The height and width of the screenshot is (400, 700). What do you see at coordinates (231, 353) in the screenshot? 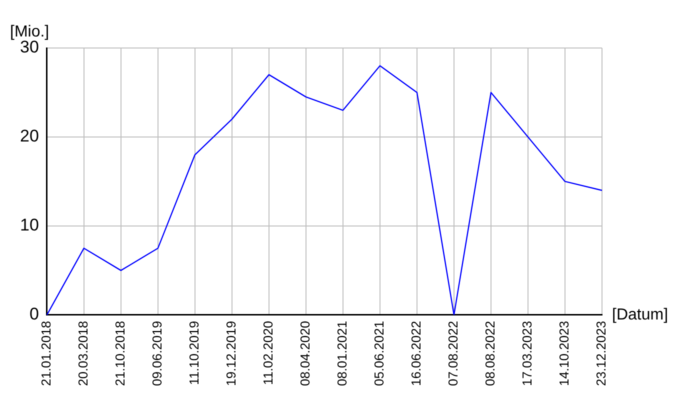
I see `x-tick-label: 19.12.2019` at bounding box center [231, 353].